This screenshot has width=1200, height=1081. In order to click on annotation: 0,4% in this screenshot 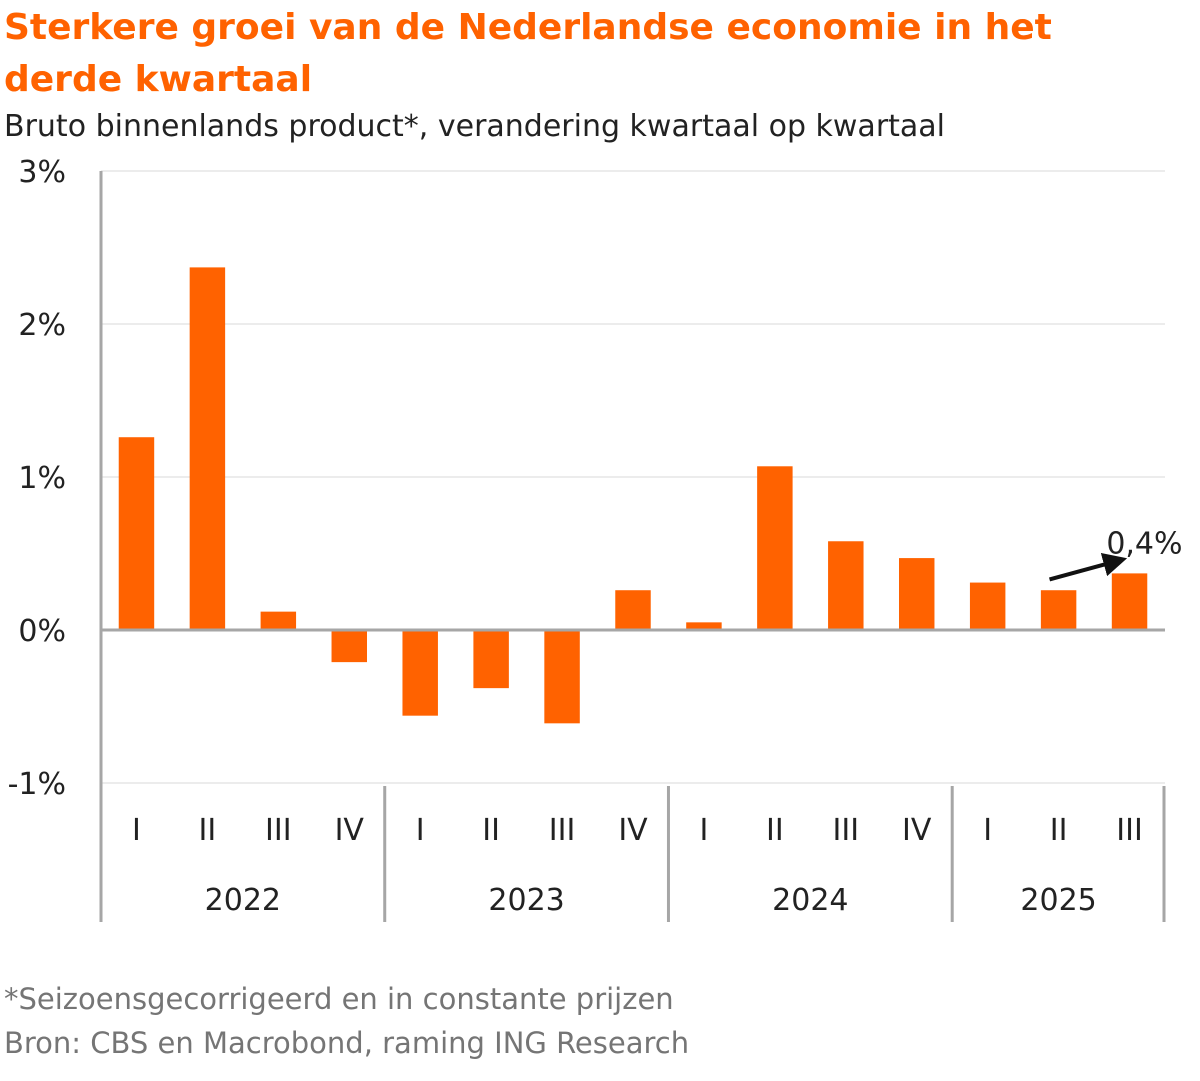, I will do `click(1116, 554)`.